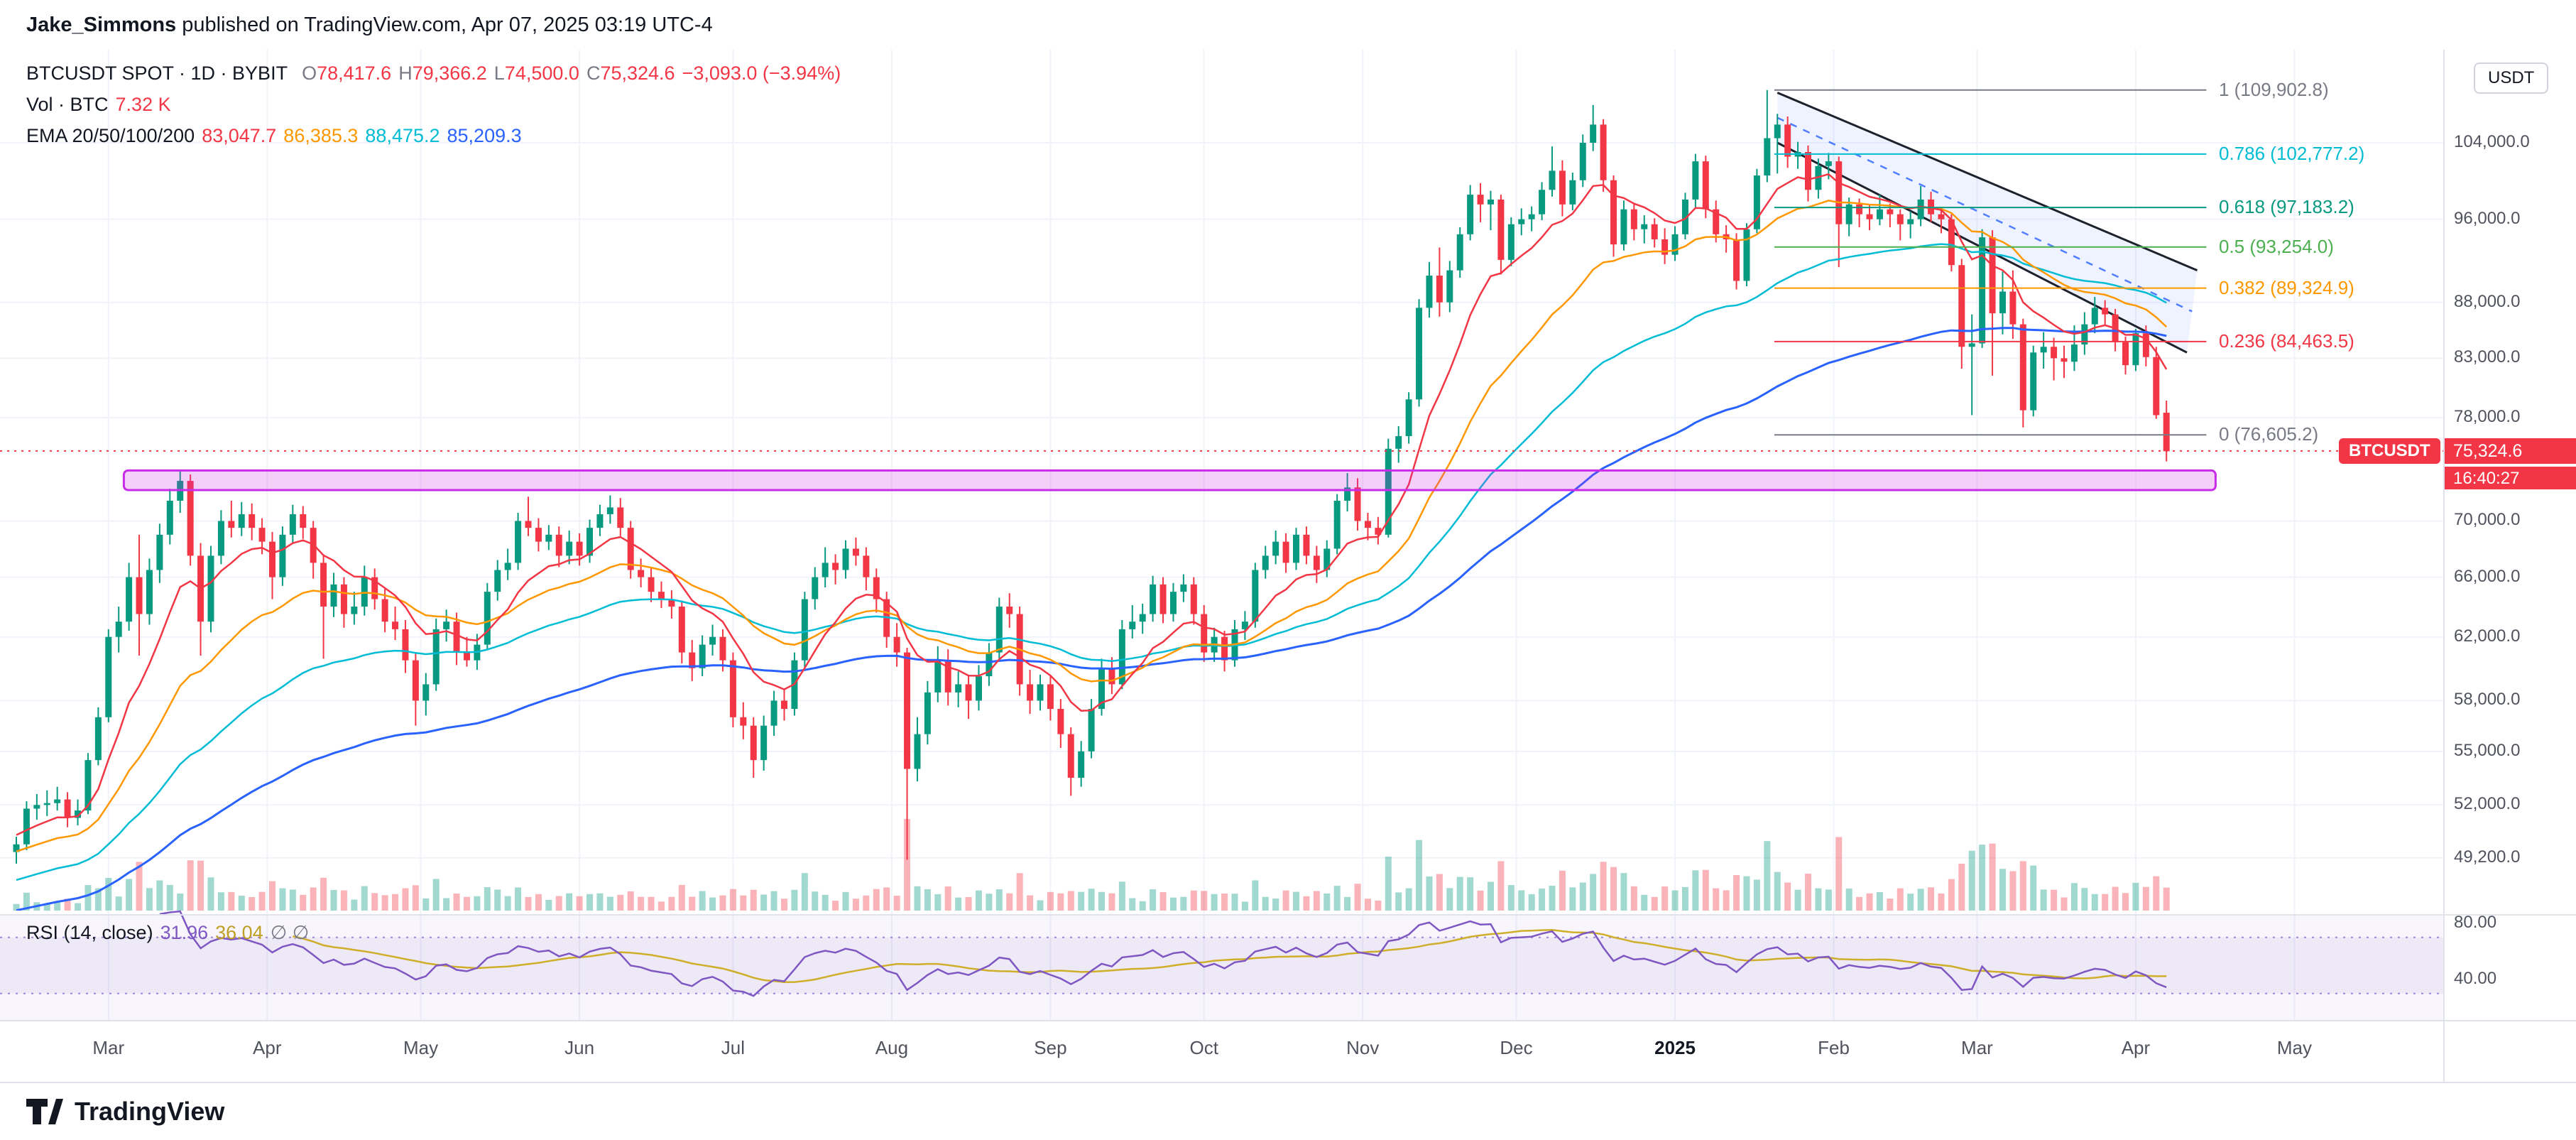 This screenshot has width=2576, height=1140. I want to click on close-value: 75,324.6, so click(637, 73).